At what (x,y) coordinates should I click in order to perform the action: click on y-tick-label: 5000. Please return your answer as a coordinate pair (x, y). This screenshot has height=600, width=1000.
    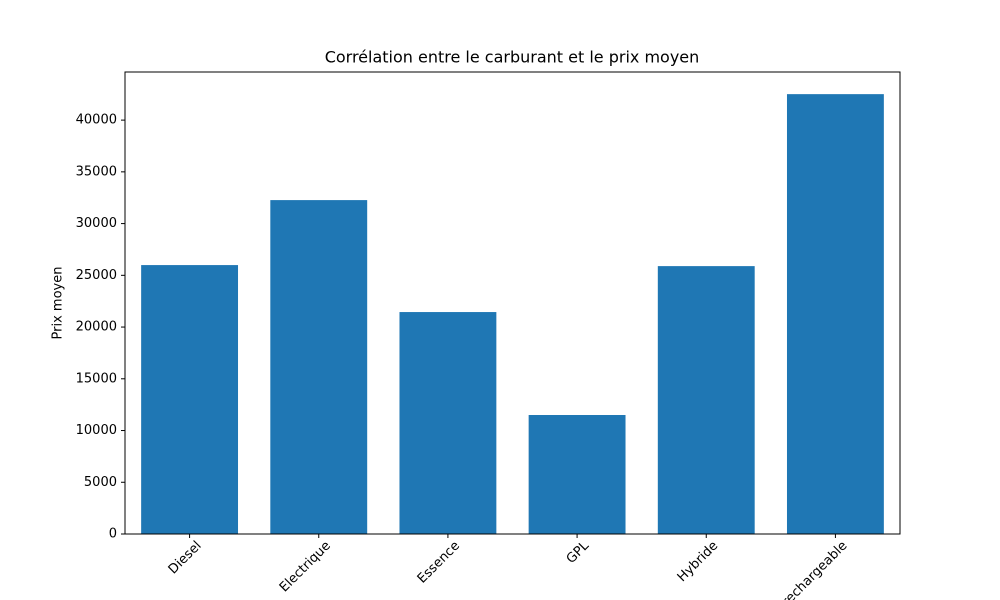
    Looking at the image, I should click on (100, 482).